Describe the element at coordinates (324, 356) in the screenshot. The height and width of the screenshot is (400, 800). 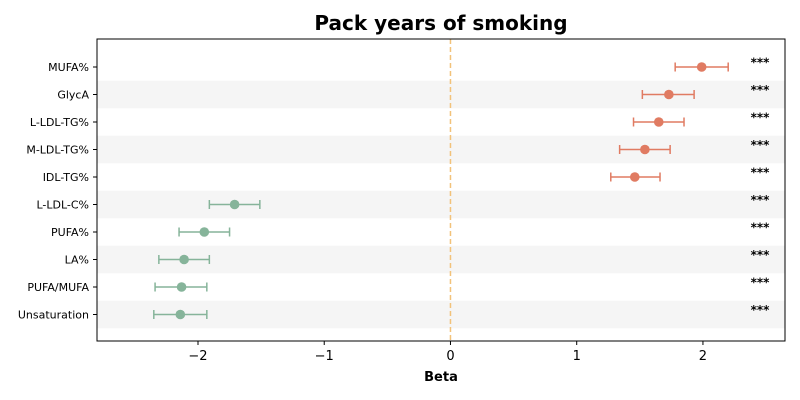
I see `x-tick-label: −1` at that location.